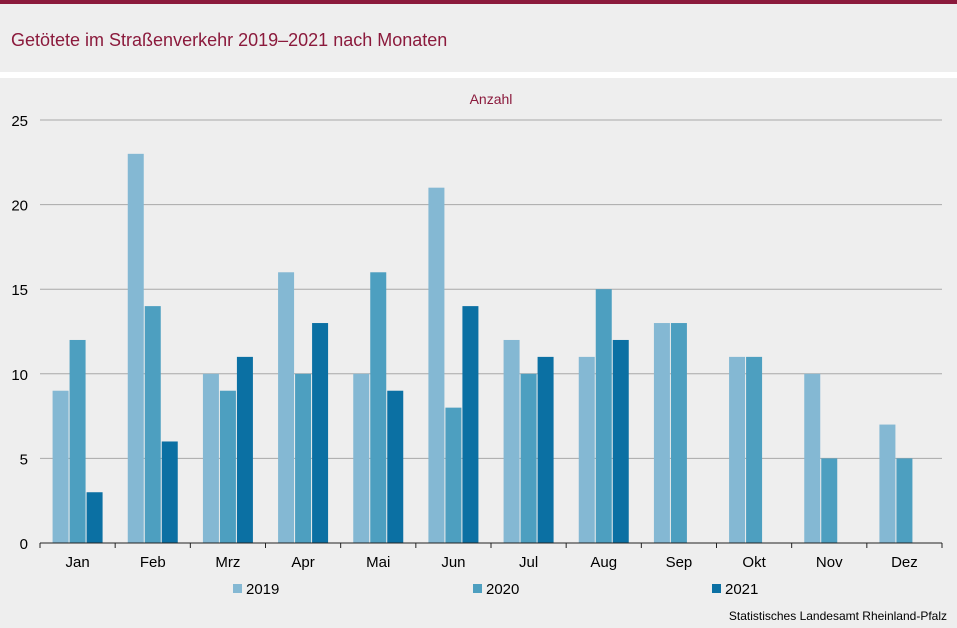 This screenshot has height=628, width=957. What do you see at coordinates (24, 459) in the screenshot?
I see `y-tick-label: 5` at bounding box center [24, 459].